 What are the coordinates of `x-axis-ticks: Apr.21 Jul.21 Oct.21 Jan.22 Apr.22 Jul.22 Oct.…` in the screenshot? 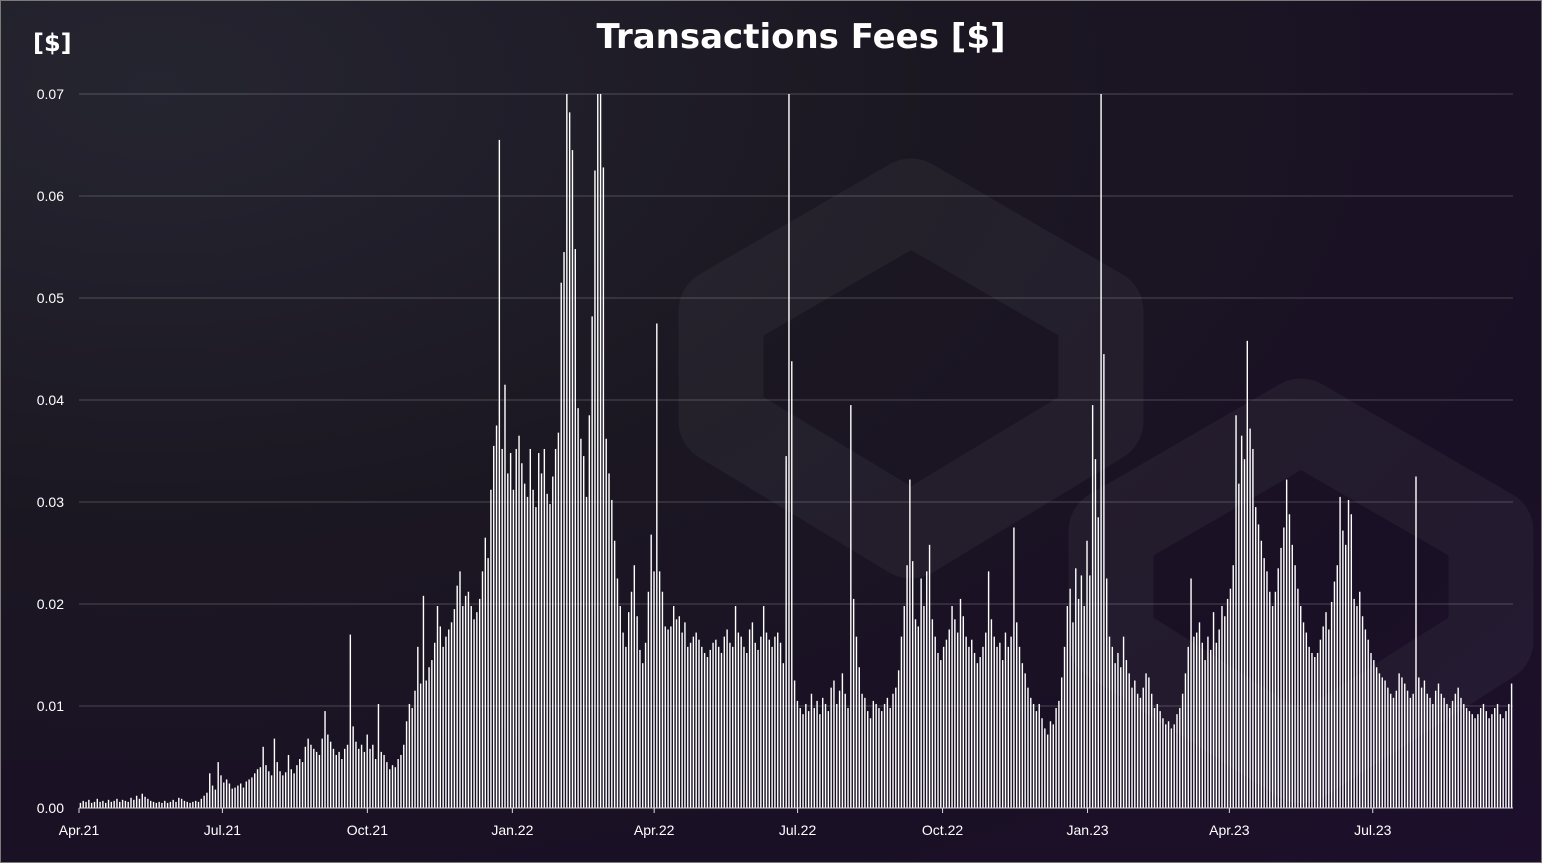 It's located at (725, 823).